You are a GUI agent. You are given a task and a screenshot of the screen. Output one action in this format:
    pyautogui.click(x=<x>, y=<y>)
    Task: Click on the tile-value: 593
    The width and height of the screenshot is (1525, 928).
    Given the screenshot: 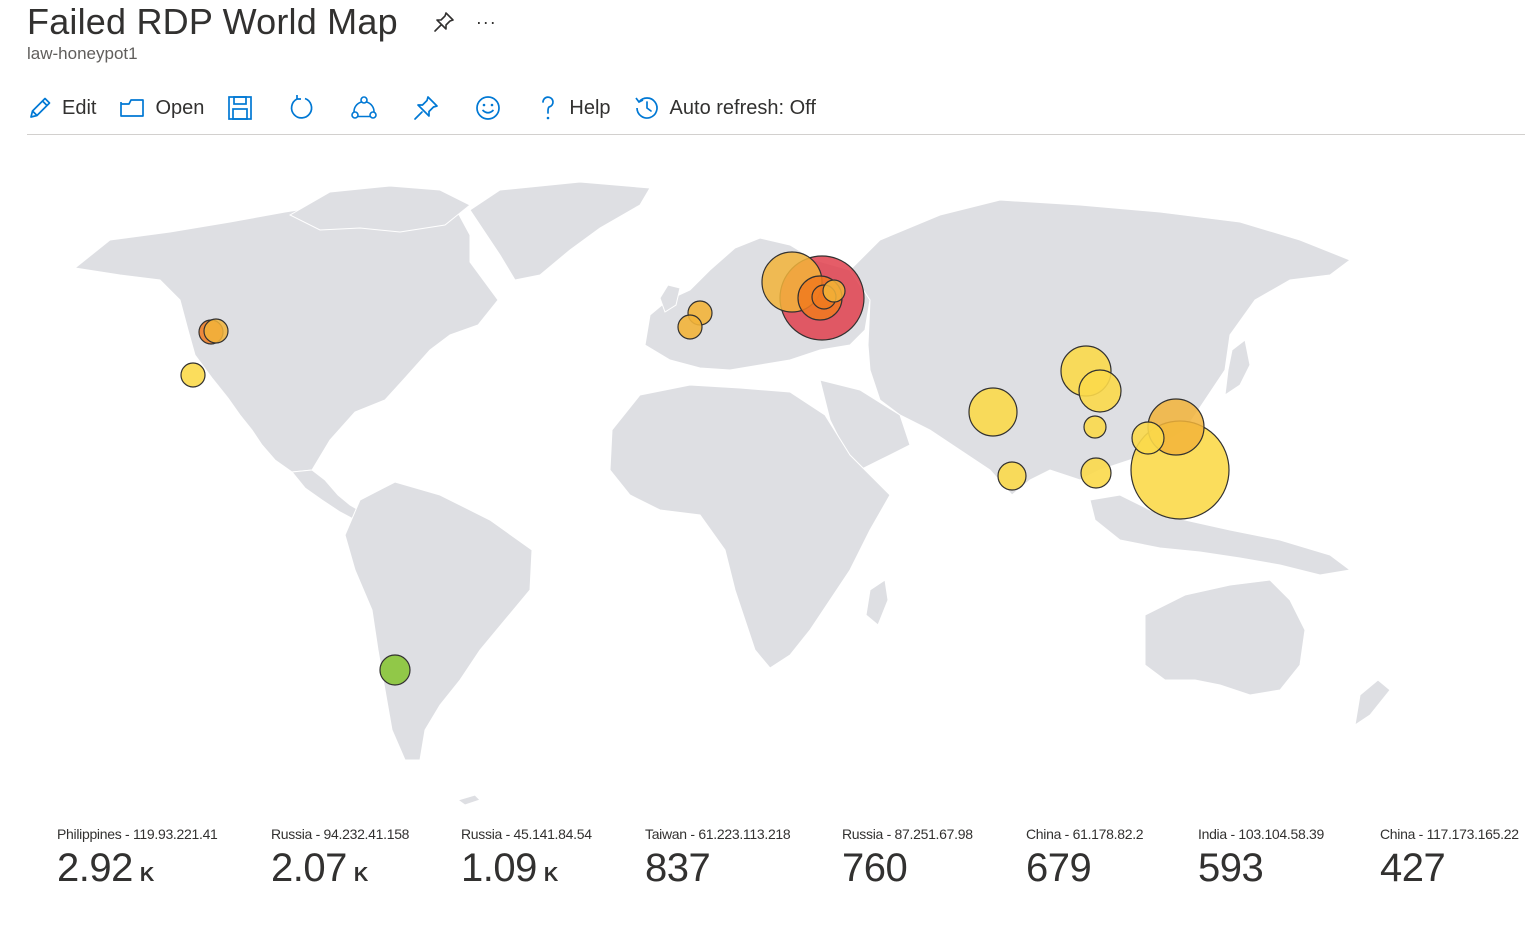 What is the action you would take?
    pyautogui.click(x=1231, y=868)
    